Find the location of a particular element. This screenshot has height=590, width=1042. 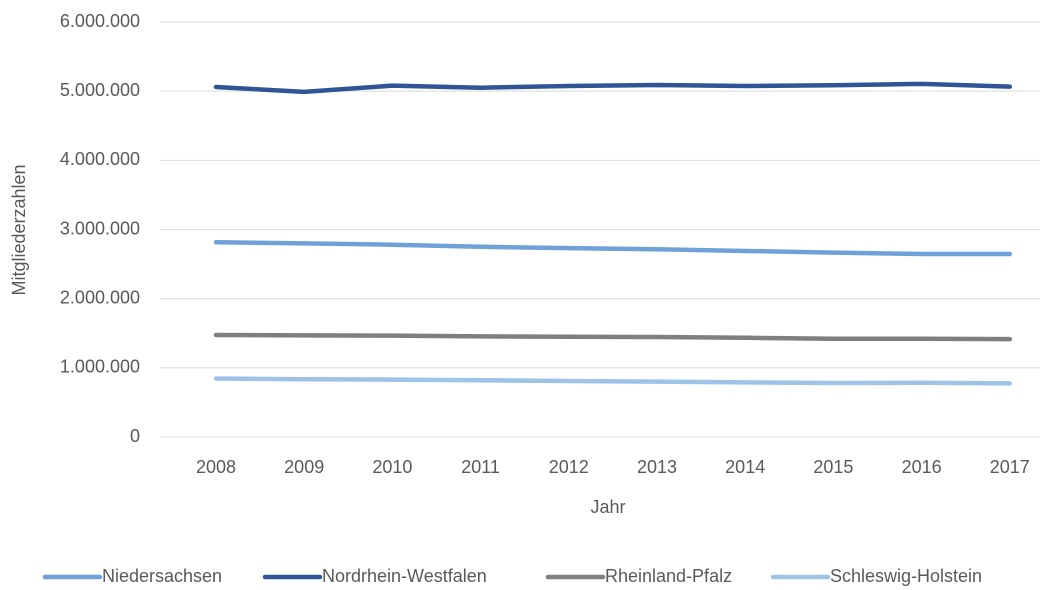

y-tick-label: 6.000.000 is located at coordinates (100, 21).